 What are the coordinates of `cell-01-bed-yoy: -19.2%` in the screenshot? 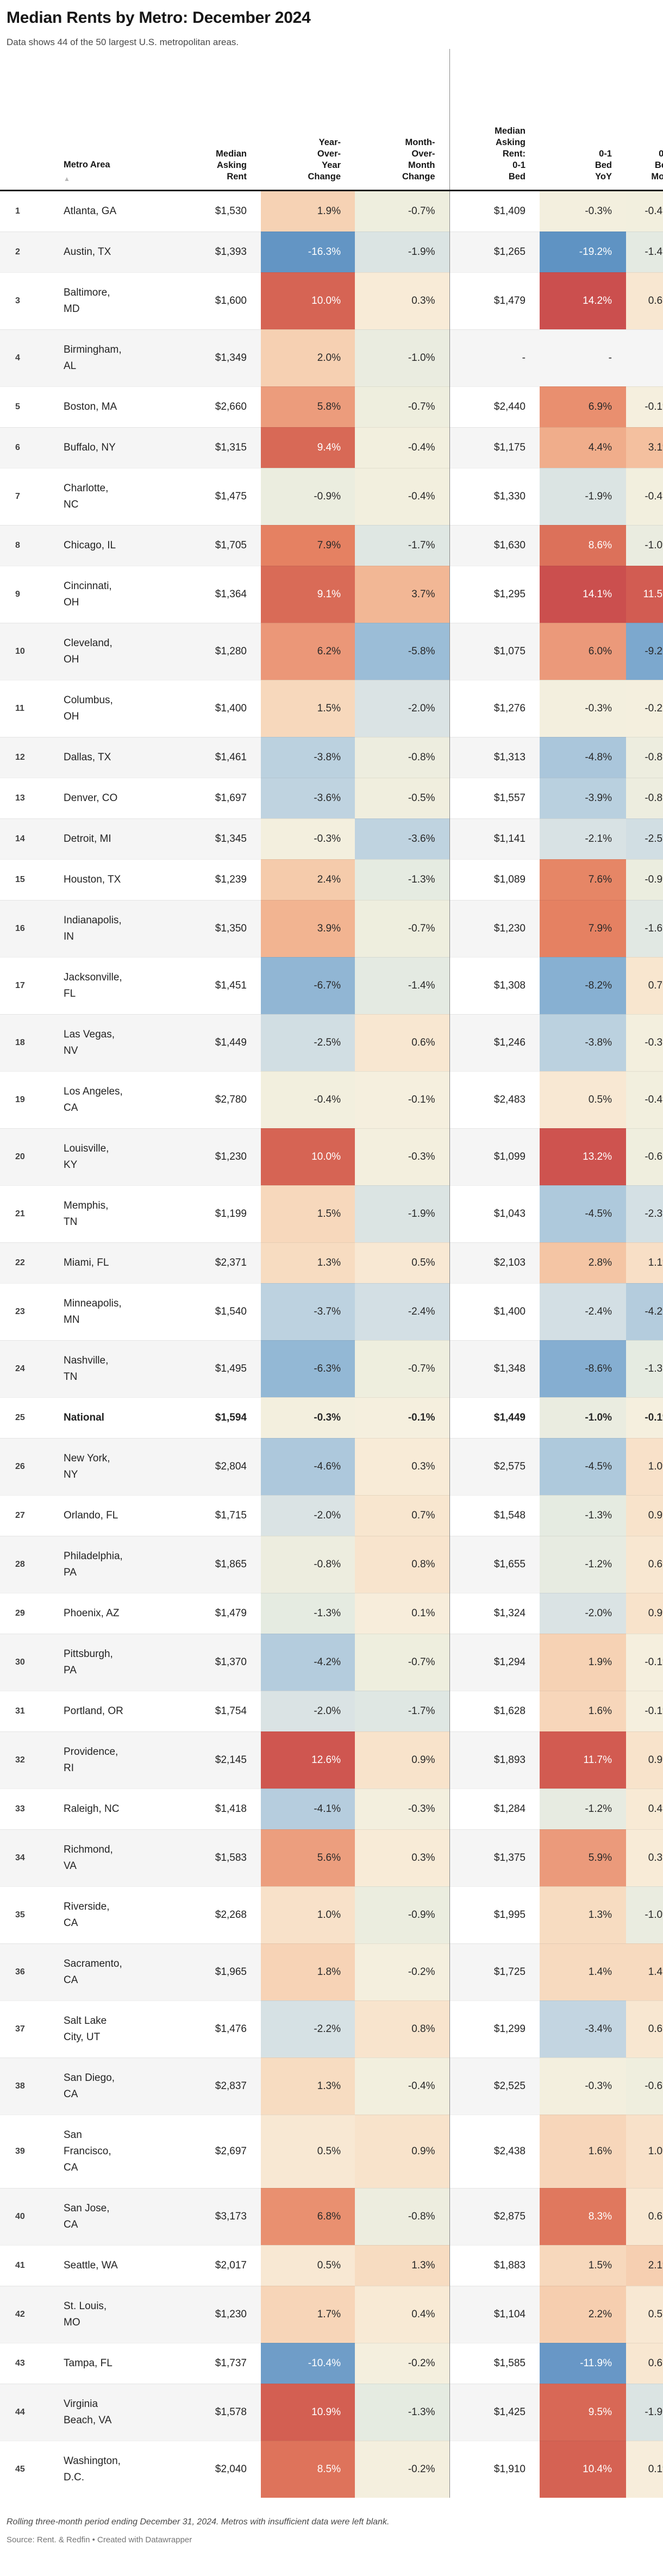 It's located at (583, 251).